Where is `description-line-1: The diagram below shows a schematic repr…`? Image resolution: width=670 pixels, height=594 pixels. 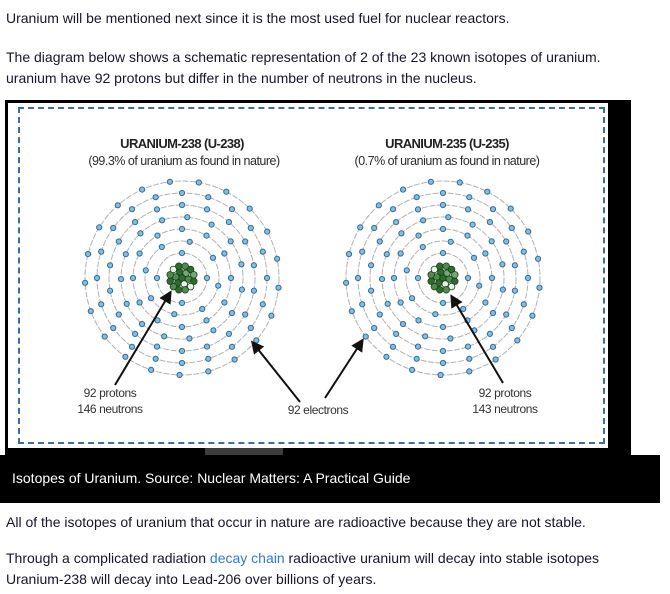
description-line-1: The diagram below shows a schematic repr… is located at coordinates (303, 57).